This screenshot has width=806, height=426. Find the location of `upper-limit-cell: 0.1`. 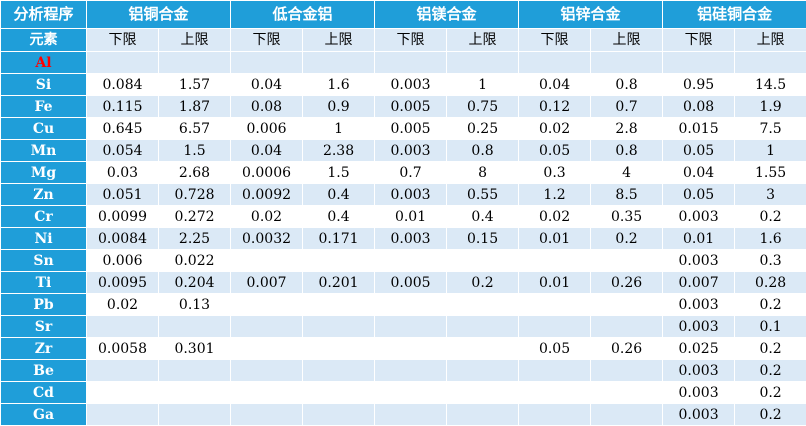

upper-limit-cell: 0.1 is located at coordinates (770, 327).